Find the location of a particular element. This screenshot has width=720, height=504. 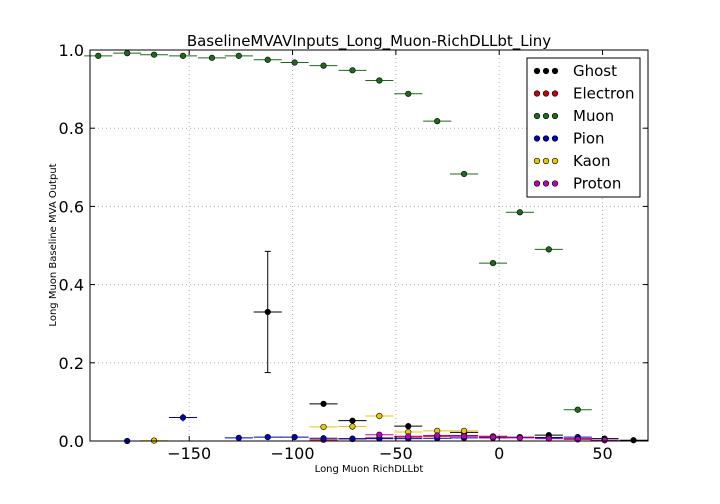

y-tick-label: 0.8 is located at coordinates (71, 128).